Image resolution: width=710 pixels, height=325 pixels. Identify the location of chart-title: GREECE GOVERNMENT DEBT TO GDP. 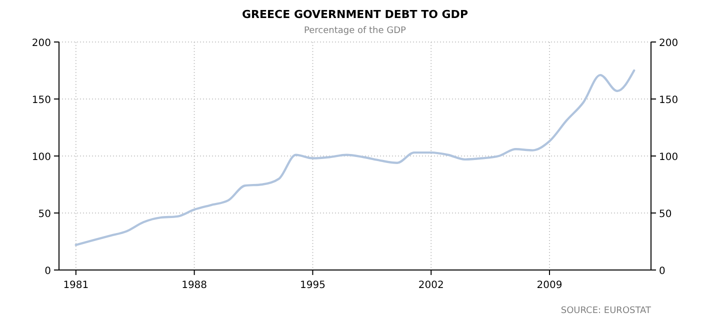
(355, 14).